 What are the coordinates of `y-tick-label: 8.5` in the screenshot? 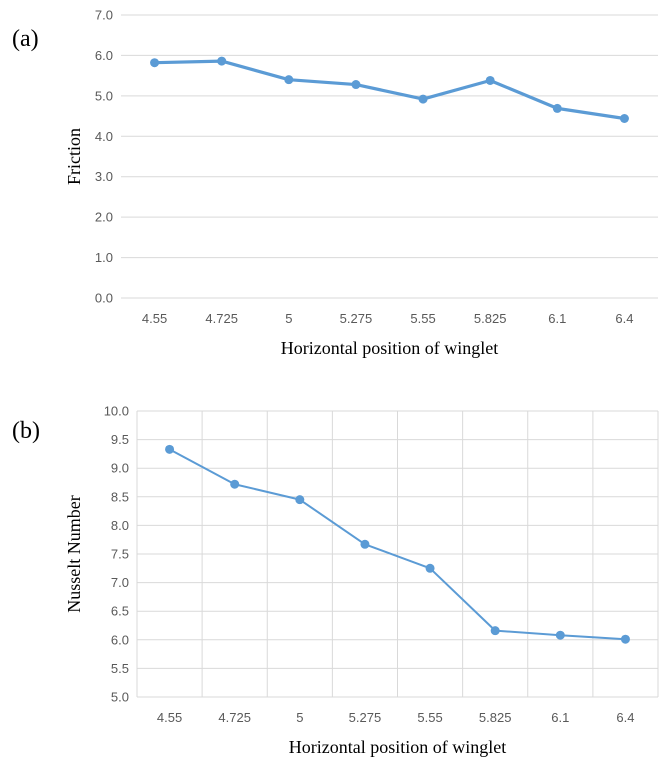 It's located at (120, 496).